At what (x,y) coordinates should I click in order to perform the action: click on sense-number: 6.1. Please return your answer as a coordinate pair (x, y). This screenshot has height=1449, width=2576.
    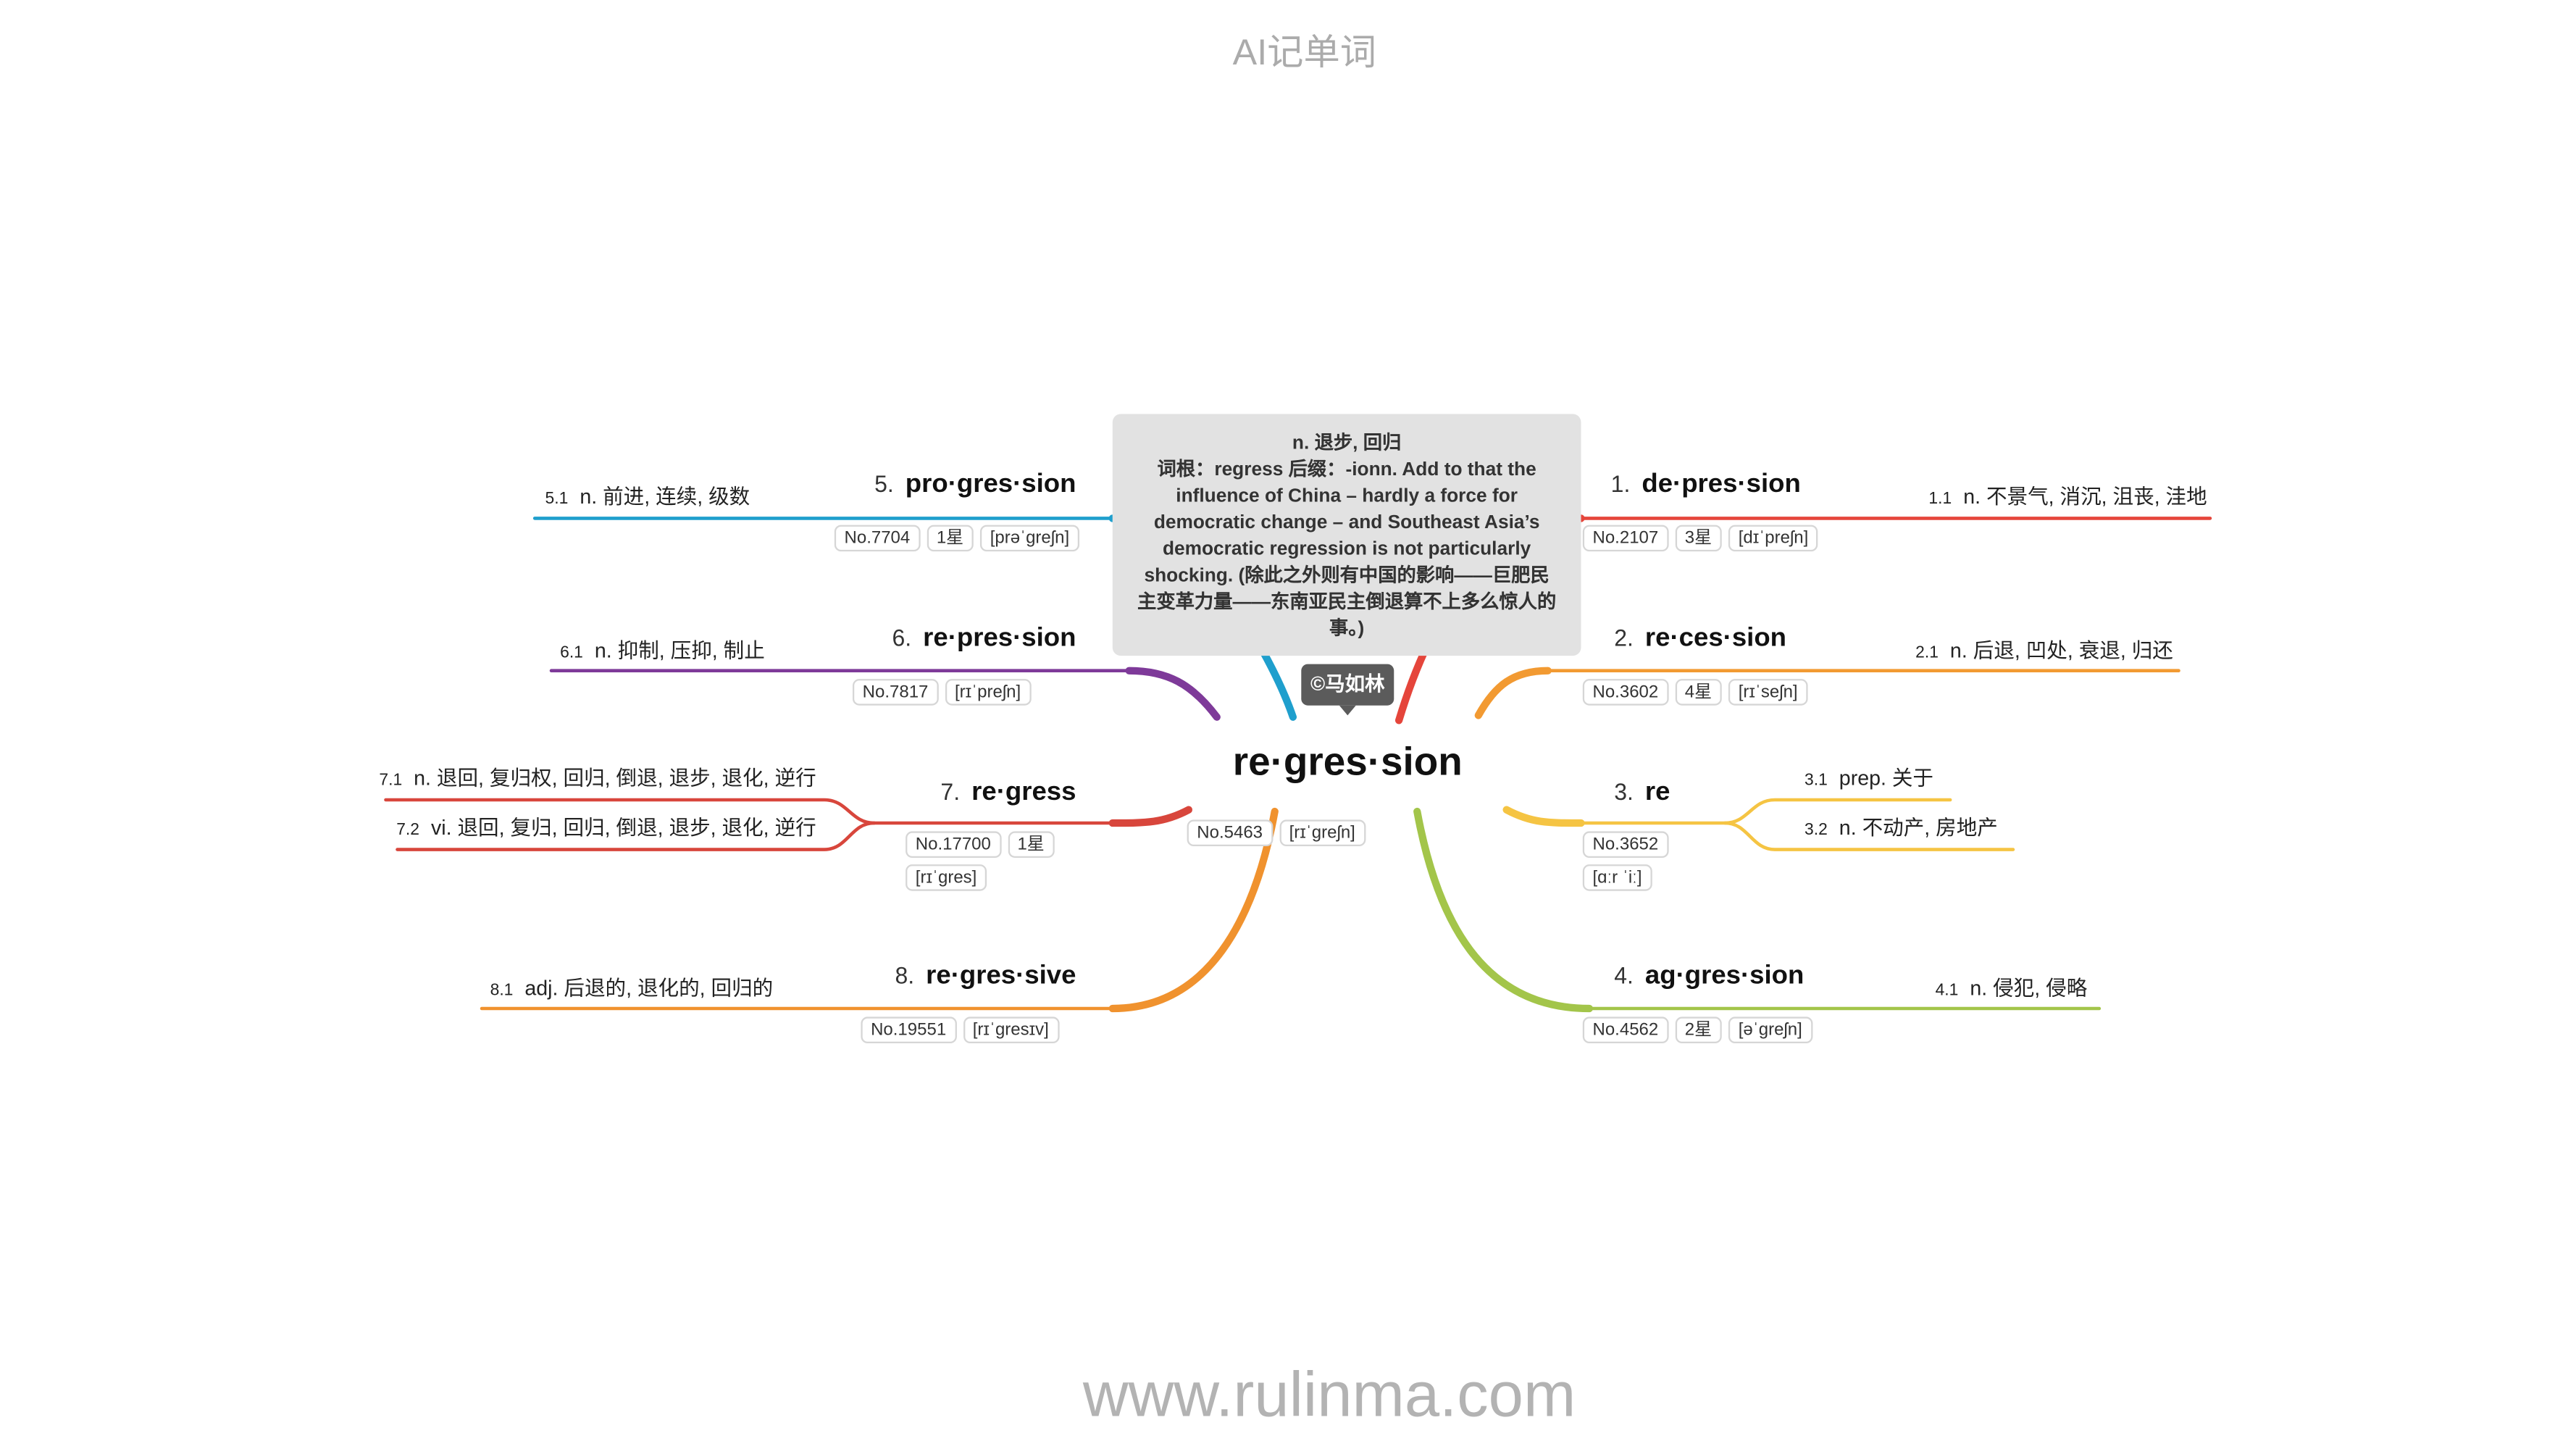
    Looking at the image, I should click on (571, 654).